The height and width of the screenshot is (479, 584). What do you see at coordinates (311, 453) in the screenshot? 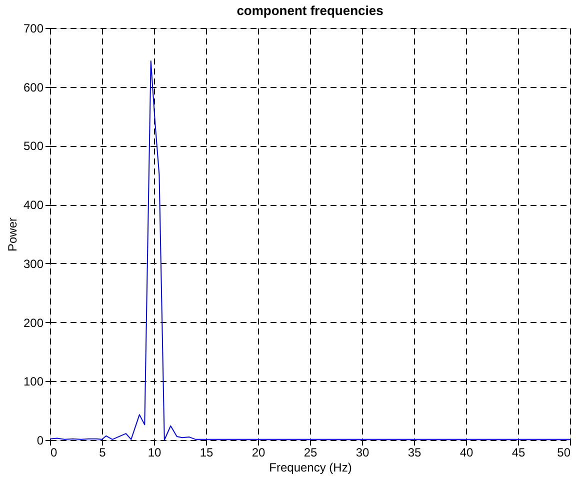
I see `x-tick-label: 25` at bounding box center [311, 453].